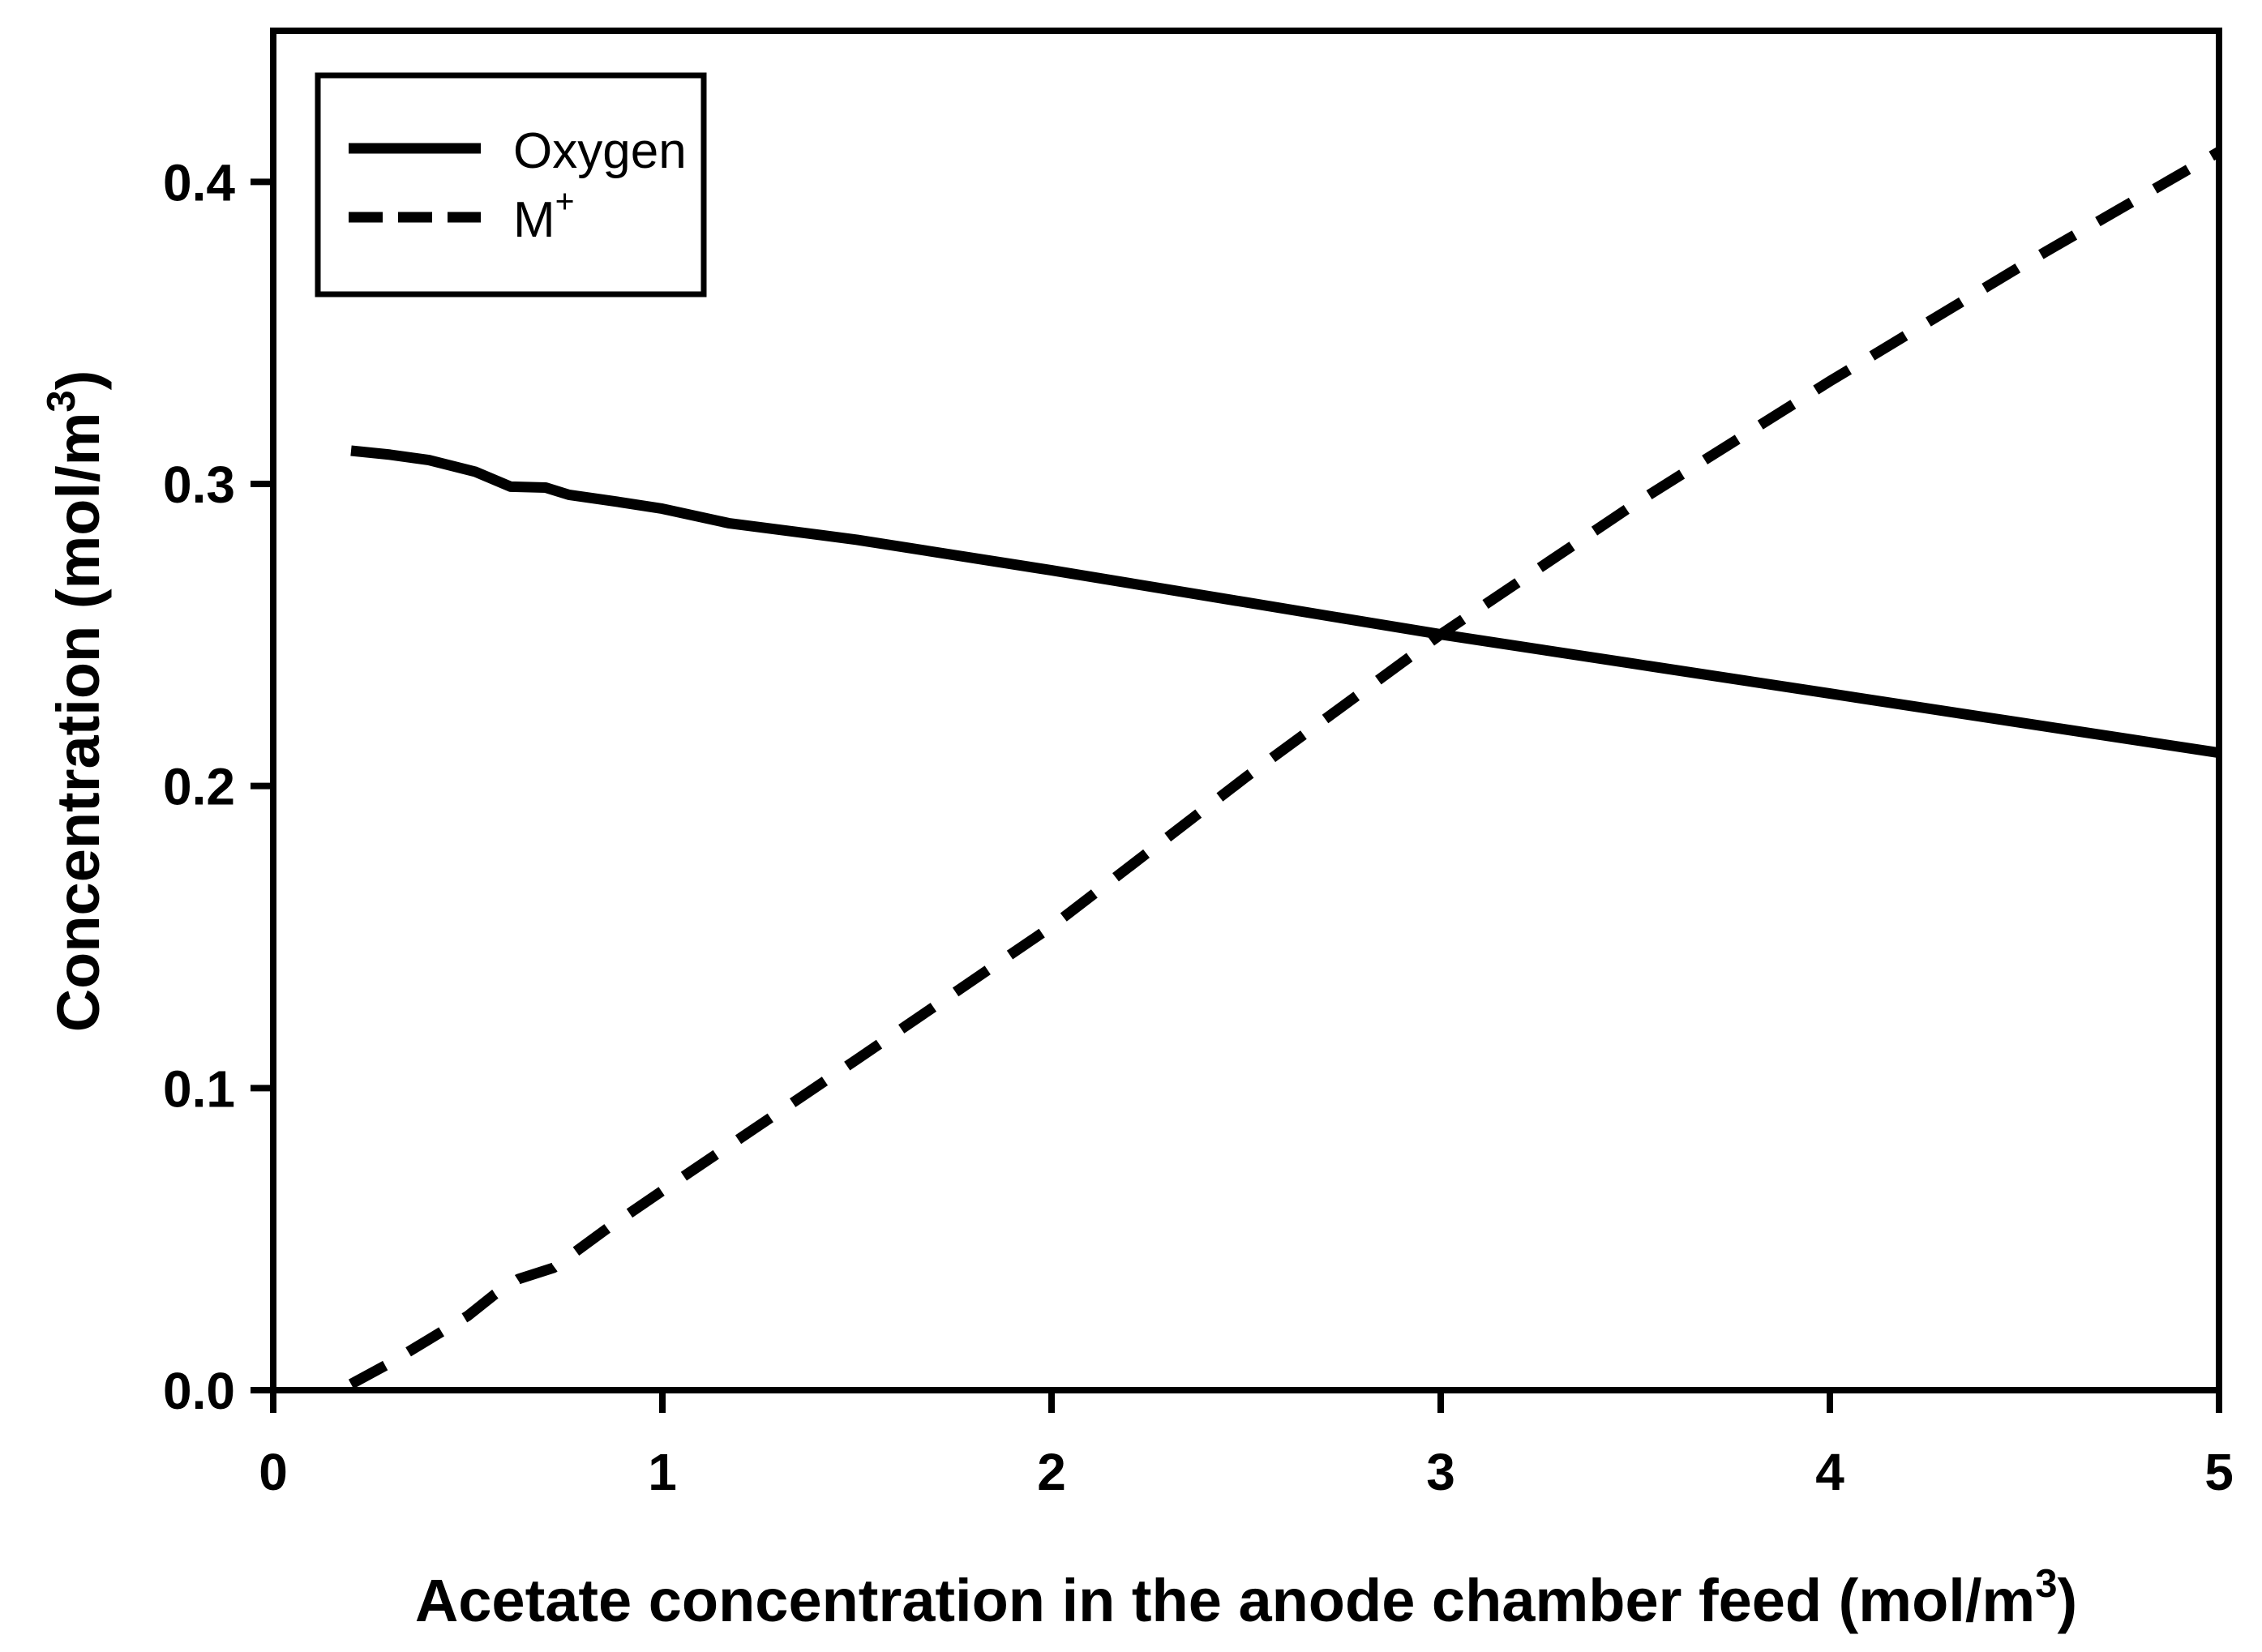  I want to click on x-axis-tick-label: 4, so click(1829, 1472).